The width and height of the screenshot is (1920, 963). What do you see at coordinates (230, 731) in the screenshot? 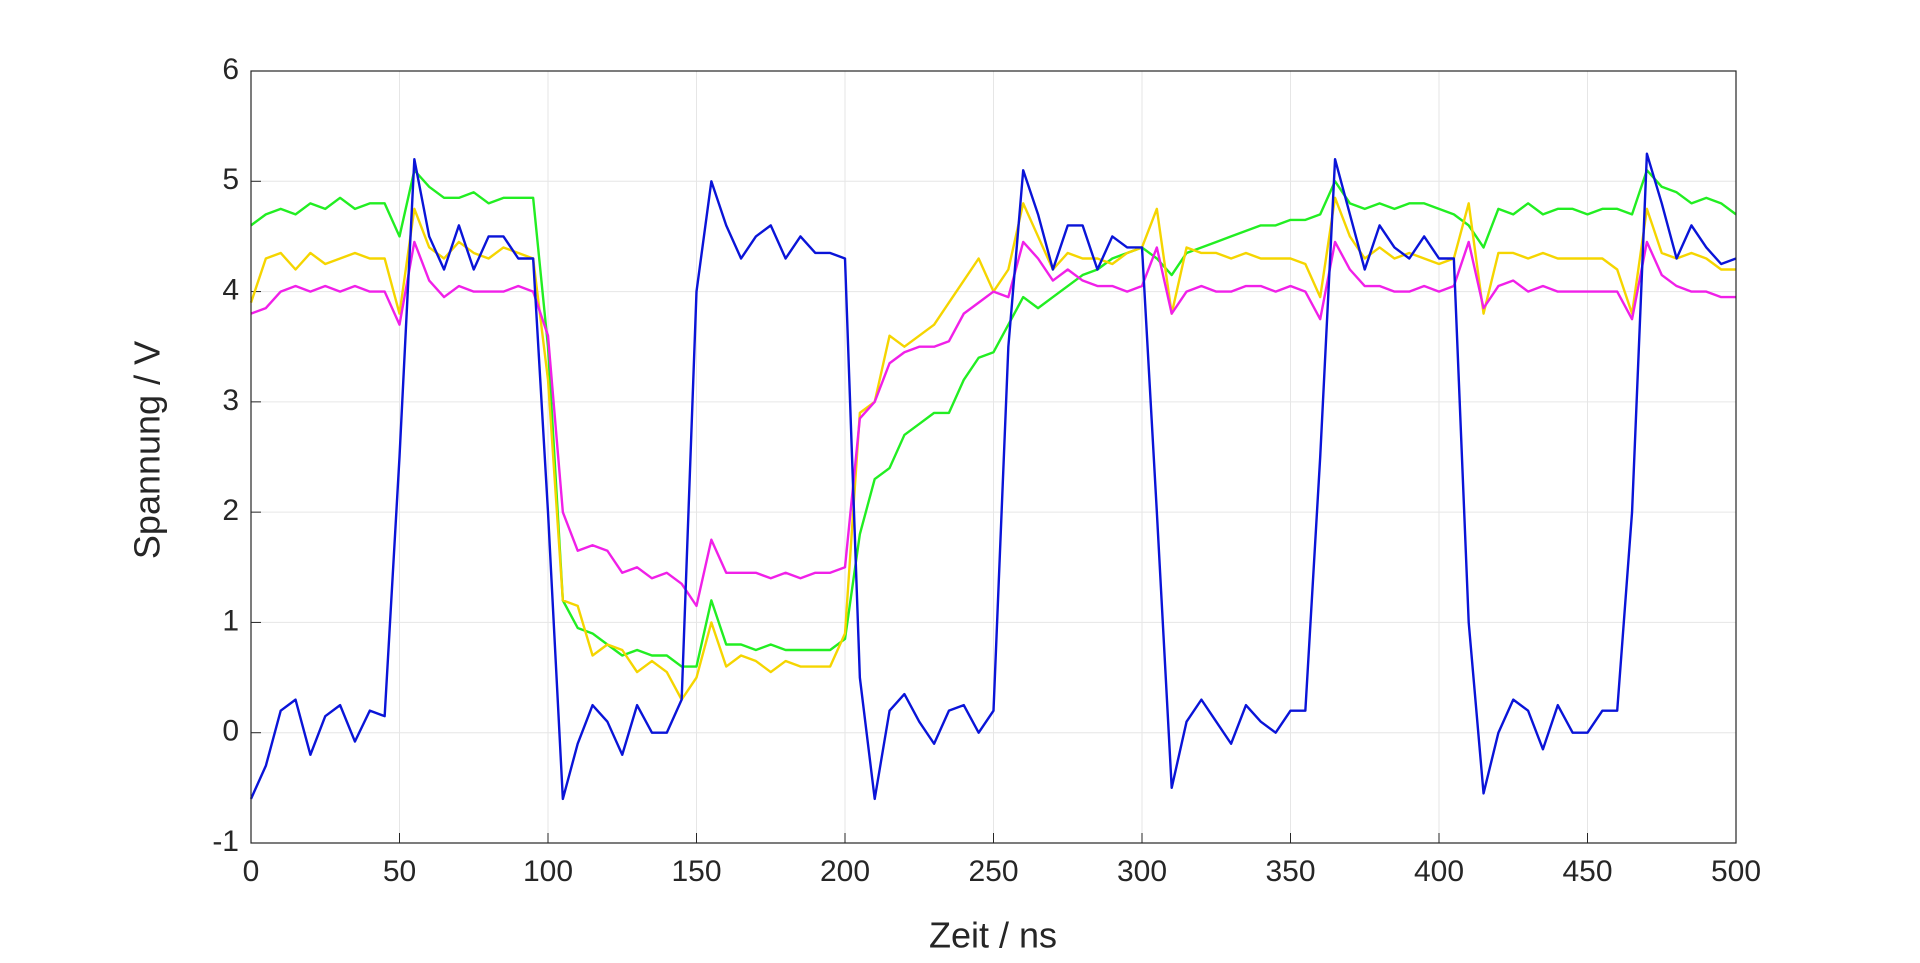
I see `y-tick-label: 0` at bounding box center [230, 731].